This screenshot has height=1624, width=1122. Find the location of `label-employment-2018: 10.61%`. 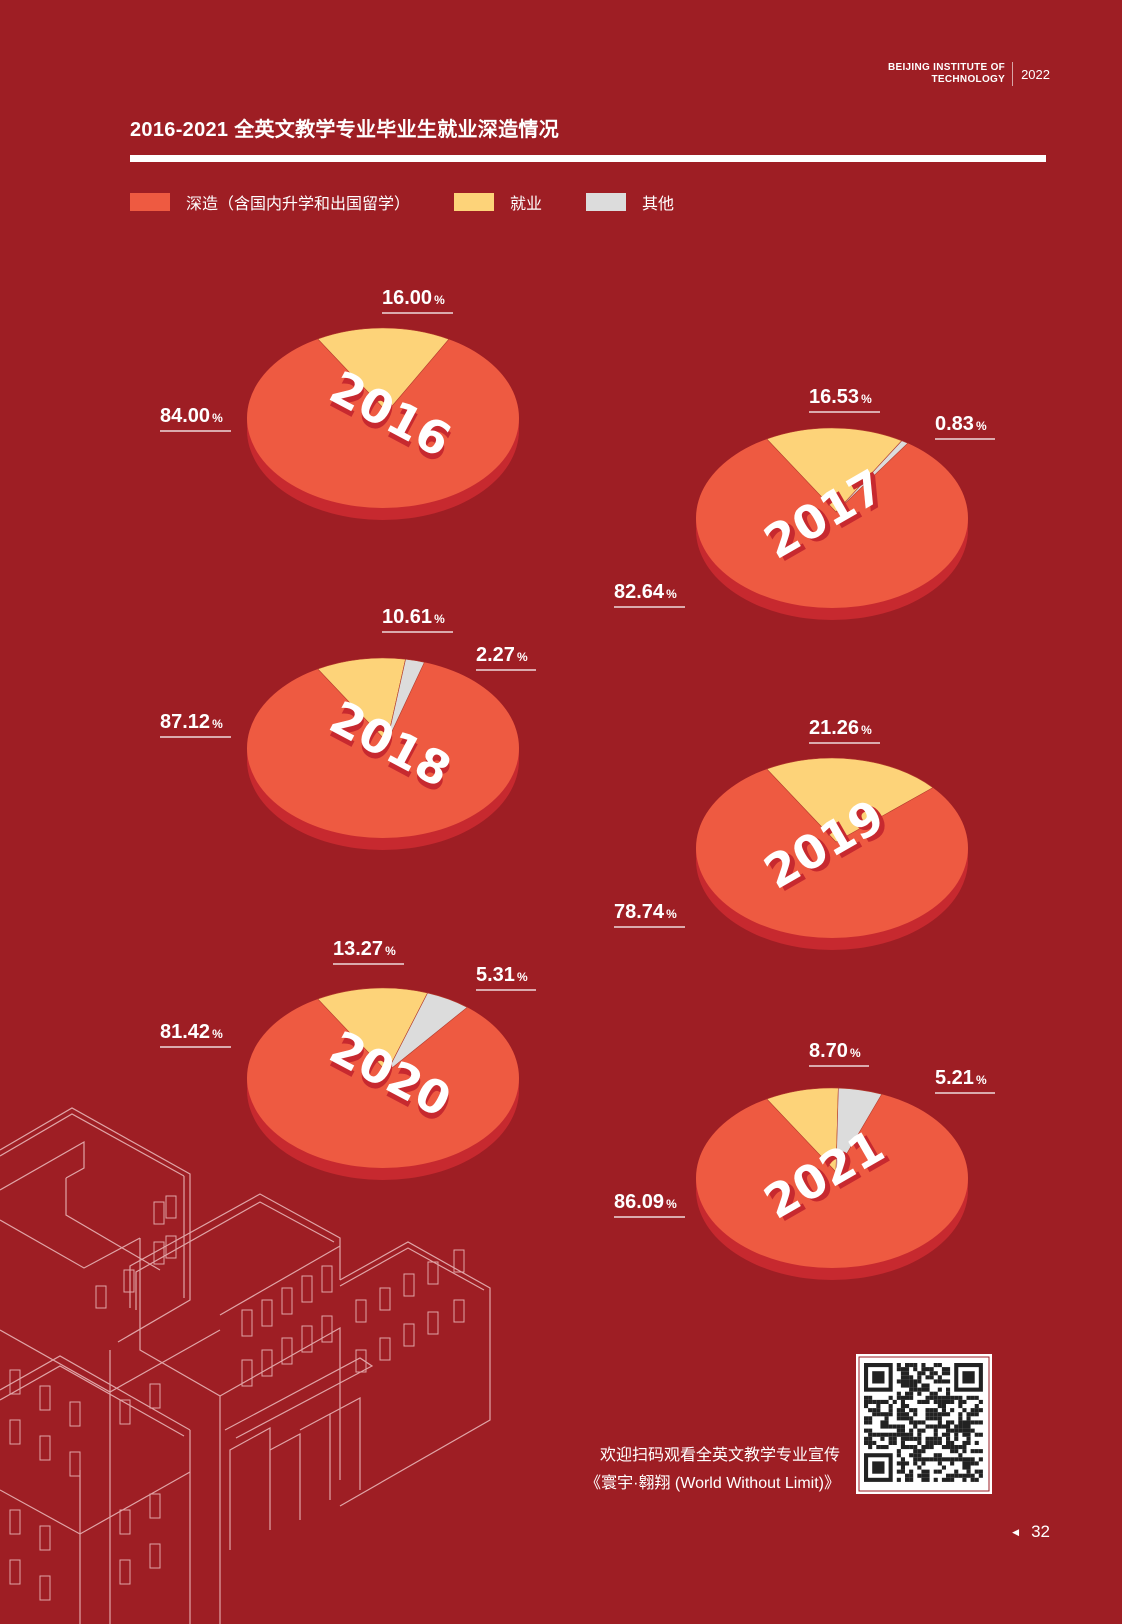

label-employment-2018: 10.61% is located at coordinates (417, 619).